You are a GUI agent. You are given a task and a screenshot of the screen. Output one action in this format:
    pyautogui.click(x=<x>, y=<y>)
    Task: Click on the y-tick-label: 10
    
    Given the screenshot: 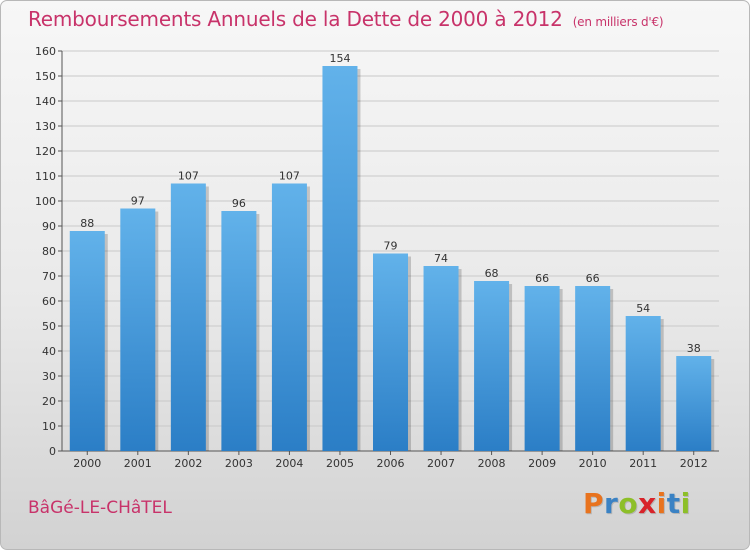 What is the action you would take?
    pyautogui.click(x=49, y=426)
    